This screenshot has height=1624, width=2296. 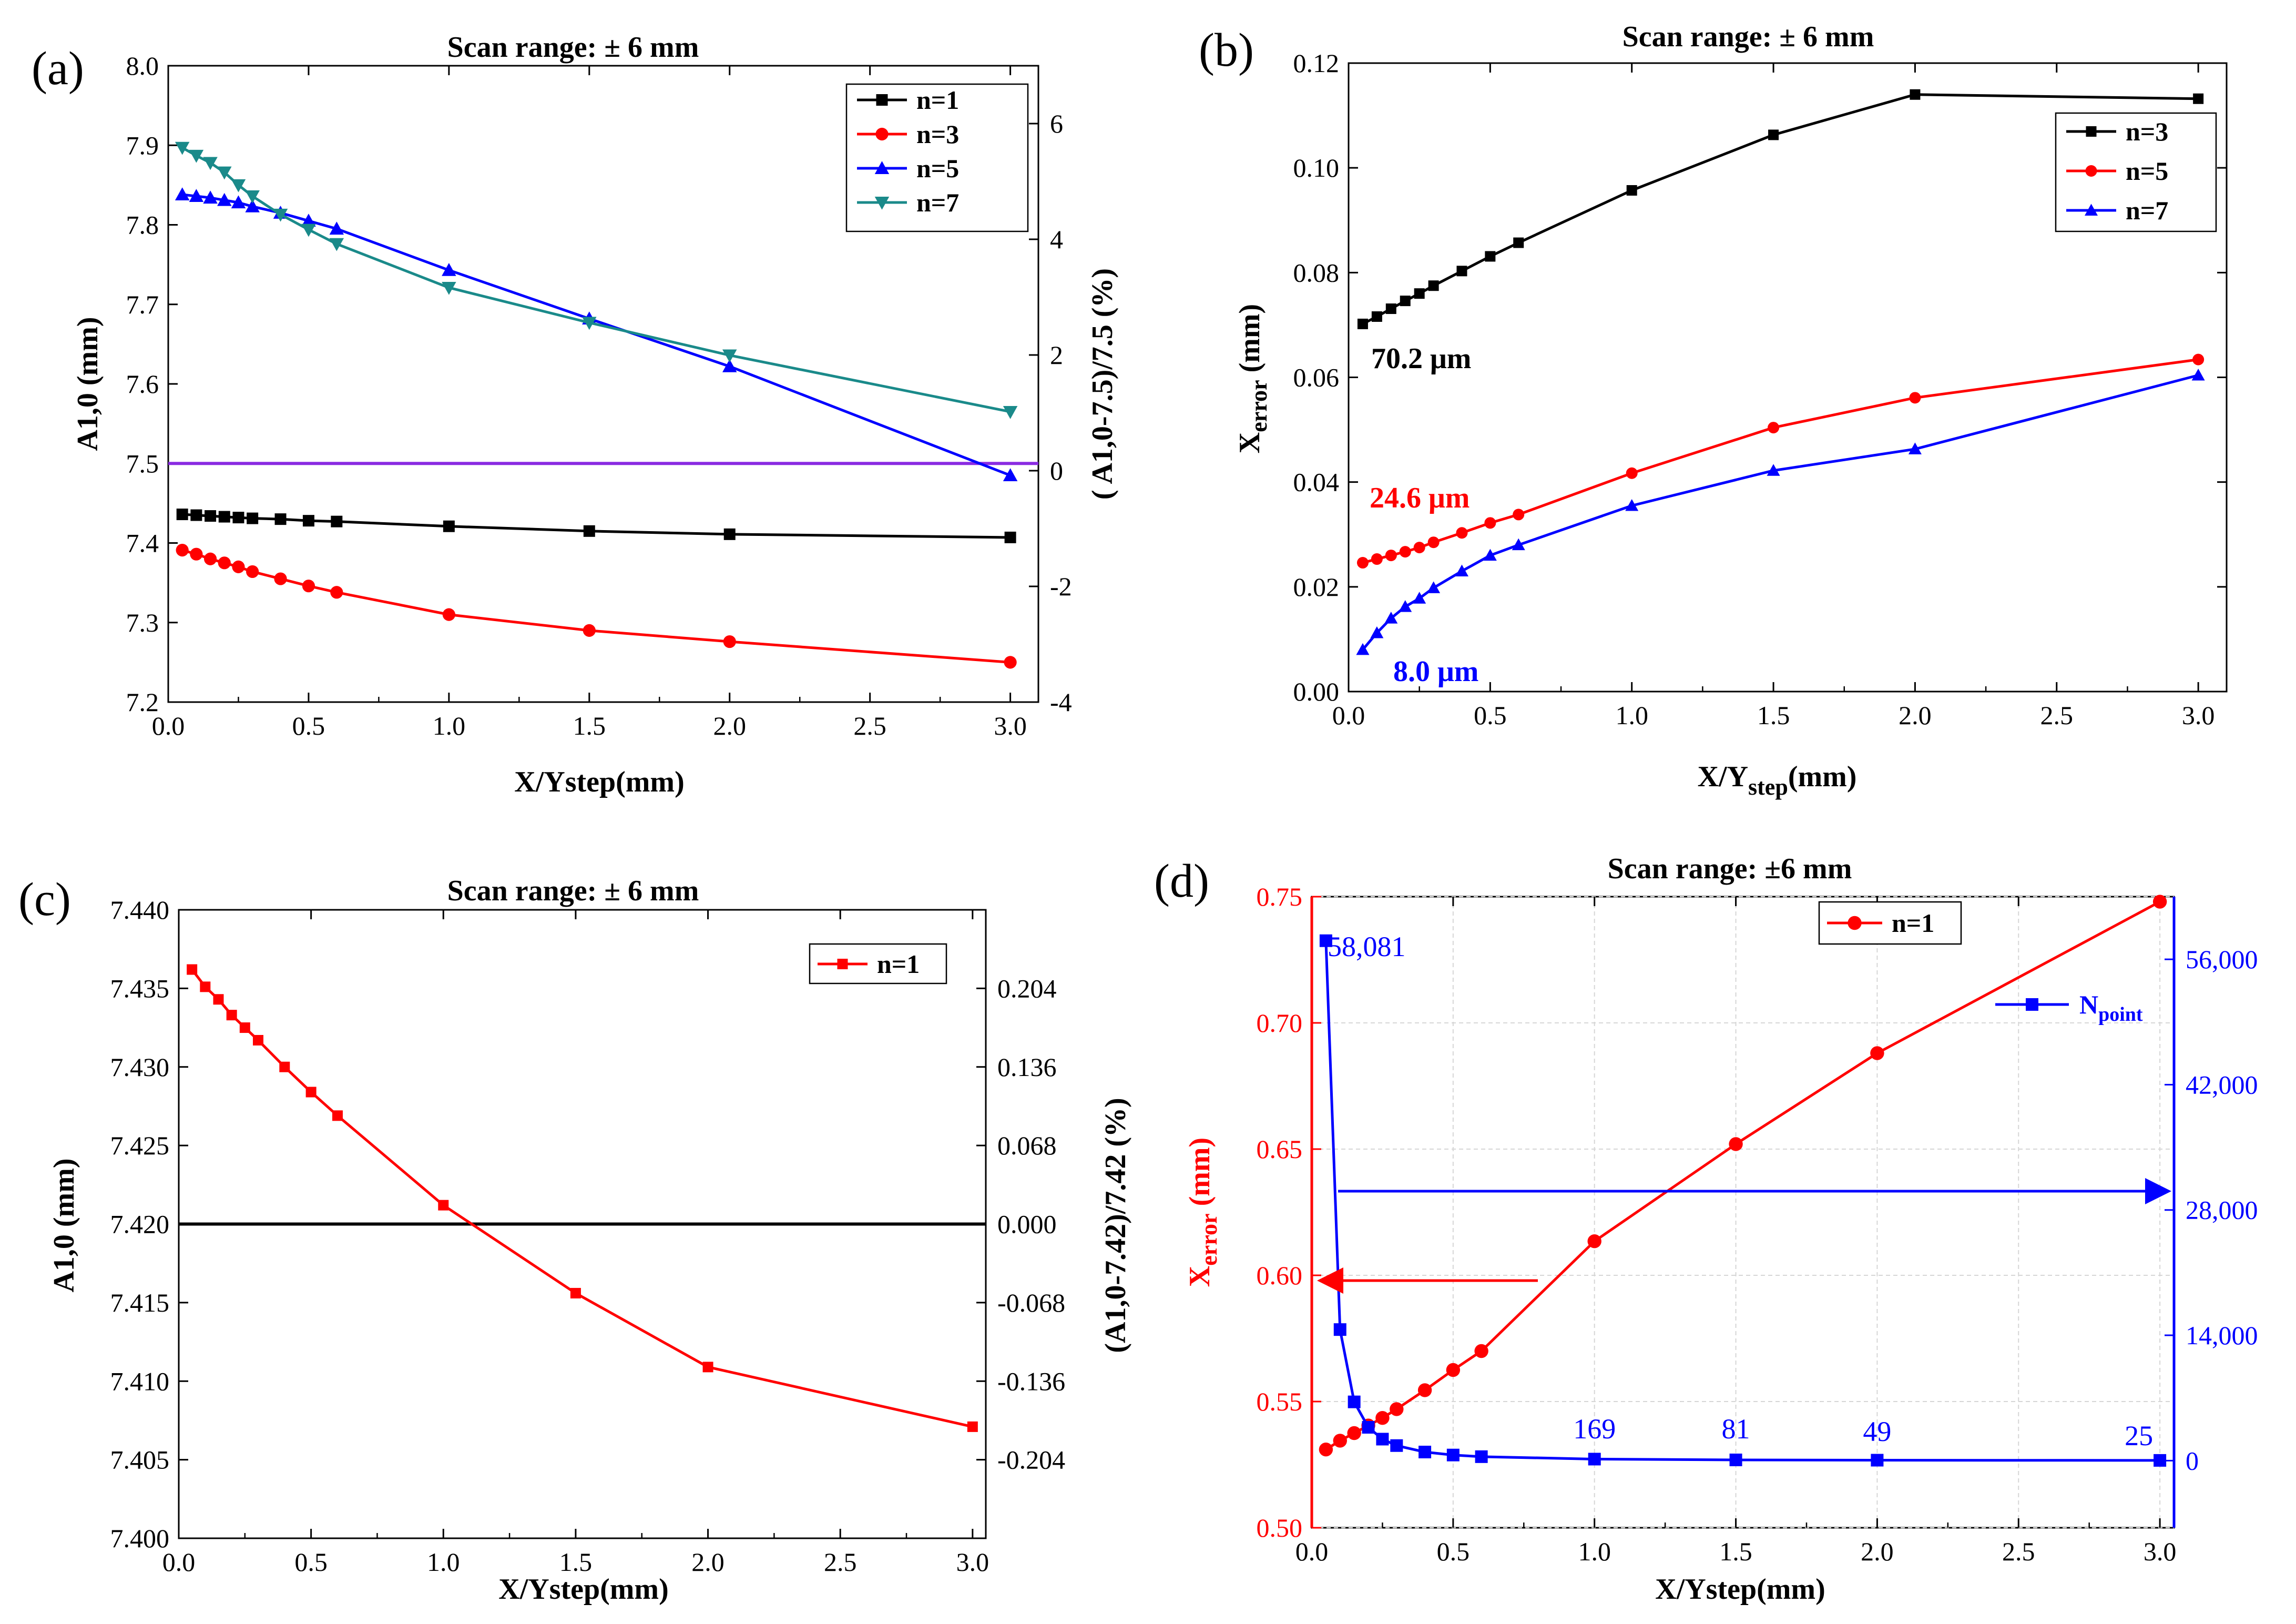 What do you see at coordinates (1777, 780) in the screenshot?
I see `panel-b-xlabel: X/Ystep(mm)` at bounding box center [1777, 780].